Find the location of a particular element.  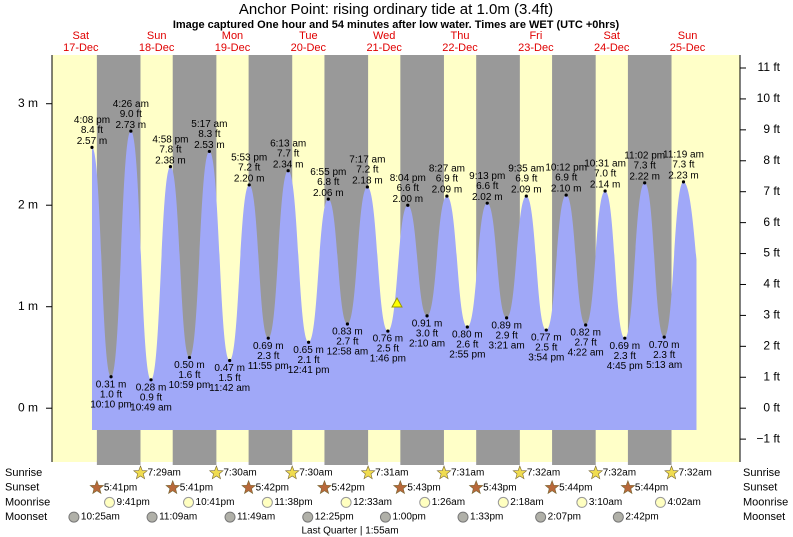

extreme-label: 5:53 pm is located at coordinates (249, 158).